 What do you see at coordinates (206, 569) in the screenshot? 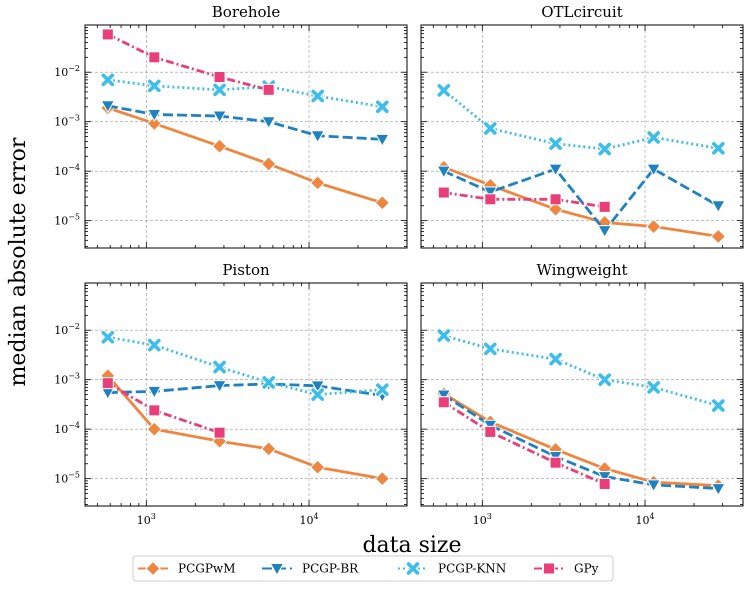
I see `legend-label: PCGPwM` at bounding box center [206, 569].